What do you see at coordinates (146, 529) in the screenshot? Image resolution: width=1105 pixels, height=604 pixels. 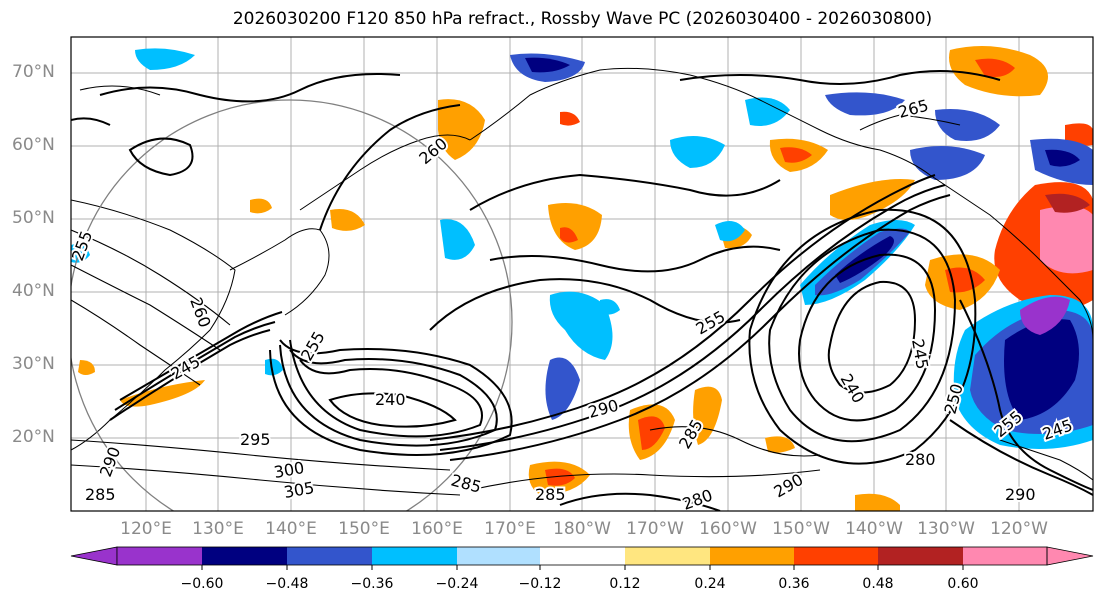 I see `lon-label: 120°E` at bounding box center [146, 529].